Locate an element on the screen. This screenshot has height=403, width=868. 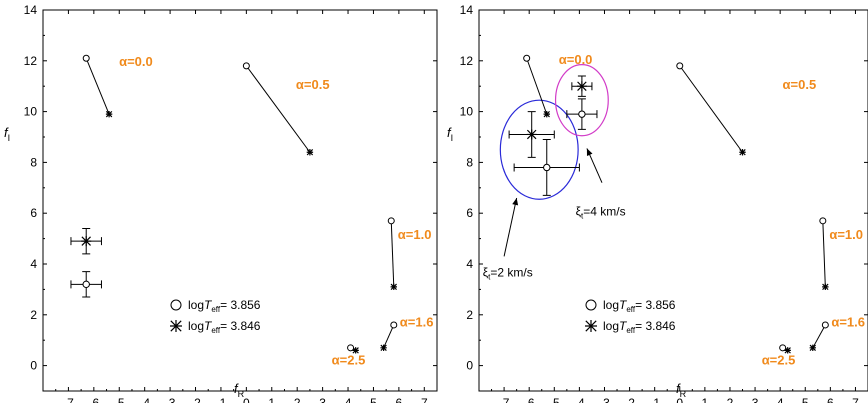
legend-star-marker is located at coordinates (176, 326).